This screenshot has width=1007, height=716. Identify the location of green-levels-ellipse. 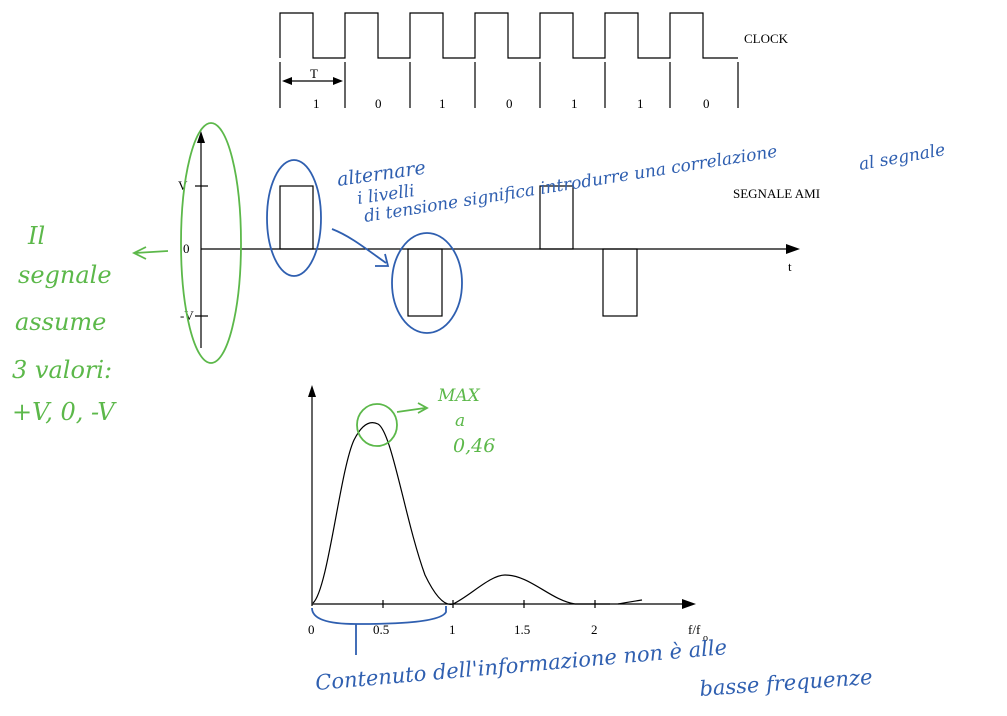
(211, 243).